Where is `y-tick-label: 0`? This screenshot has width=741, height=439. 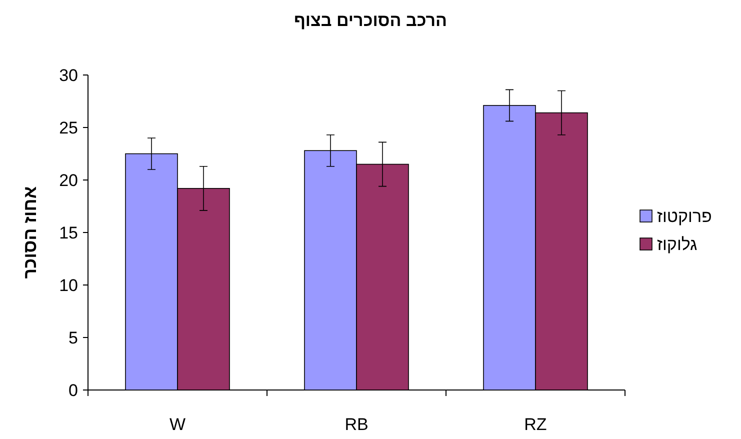
y-tick-label: 0 is located at coordinates (73, 390).